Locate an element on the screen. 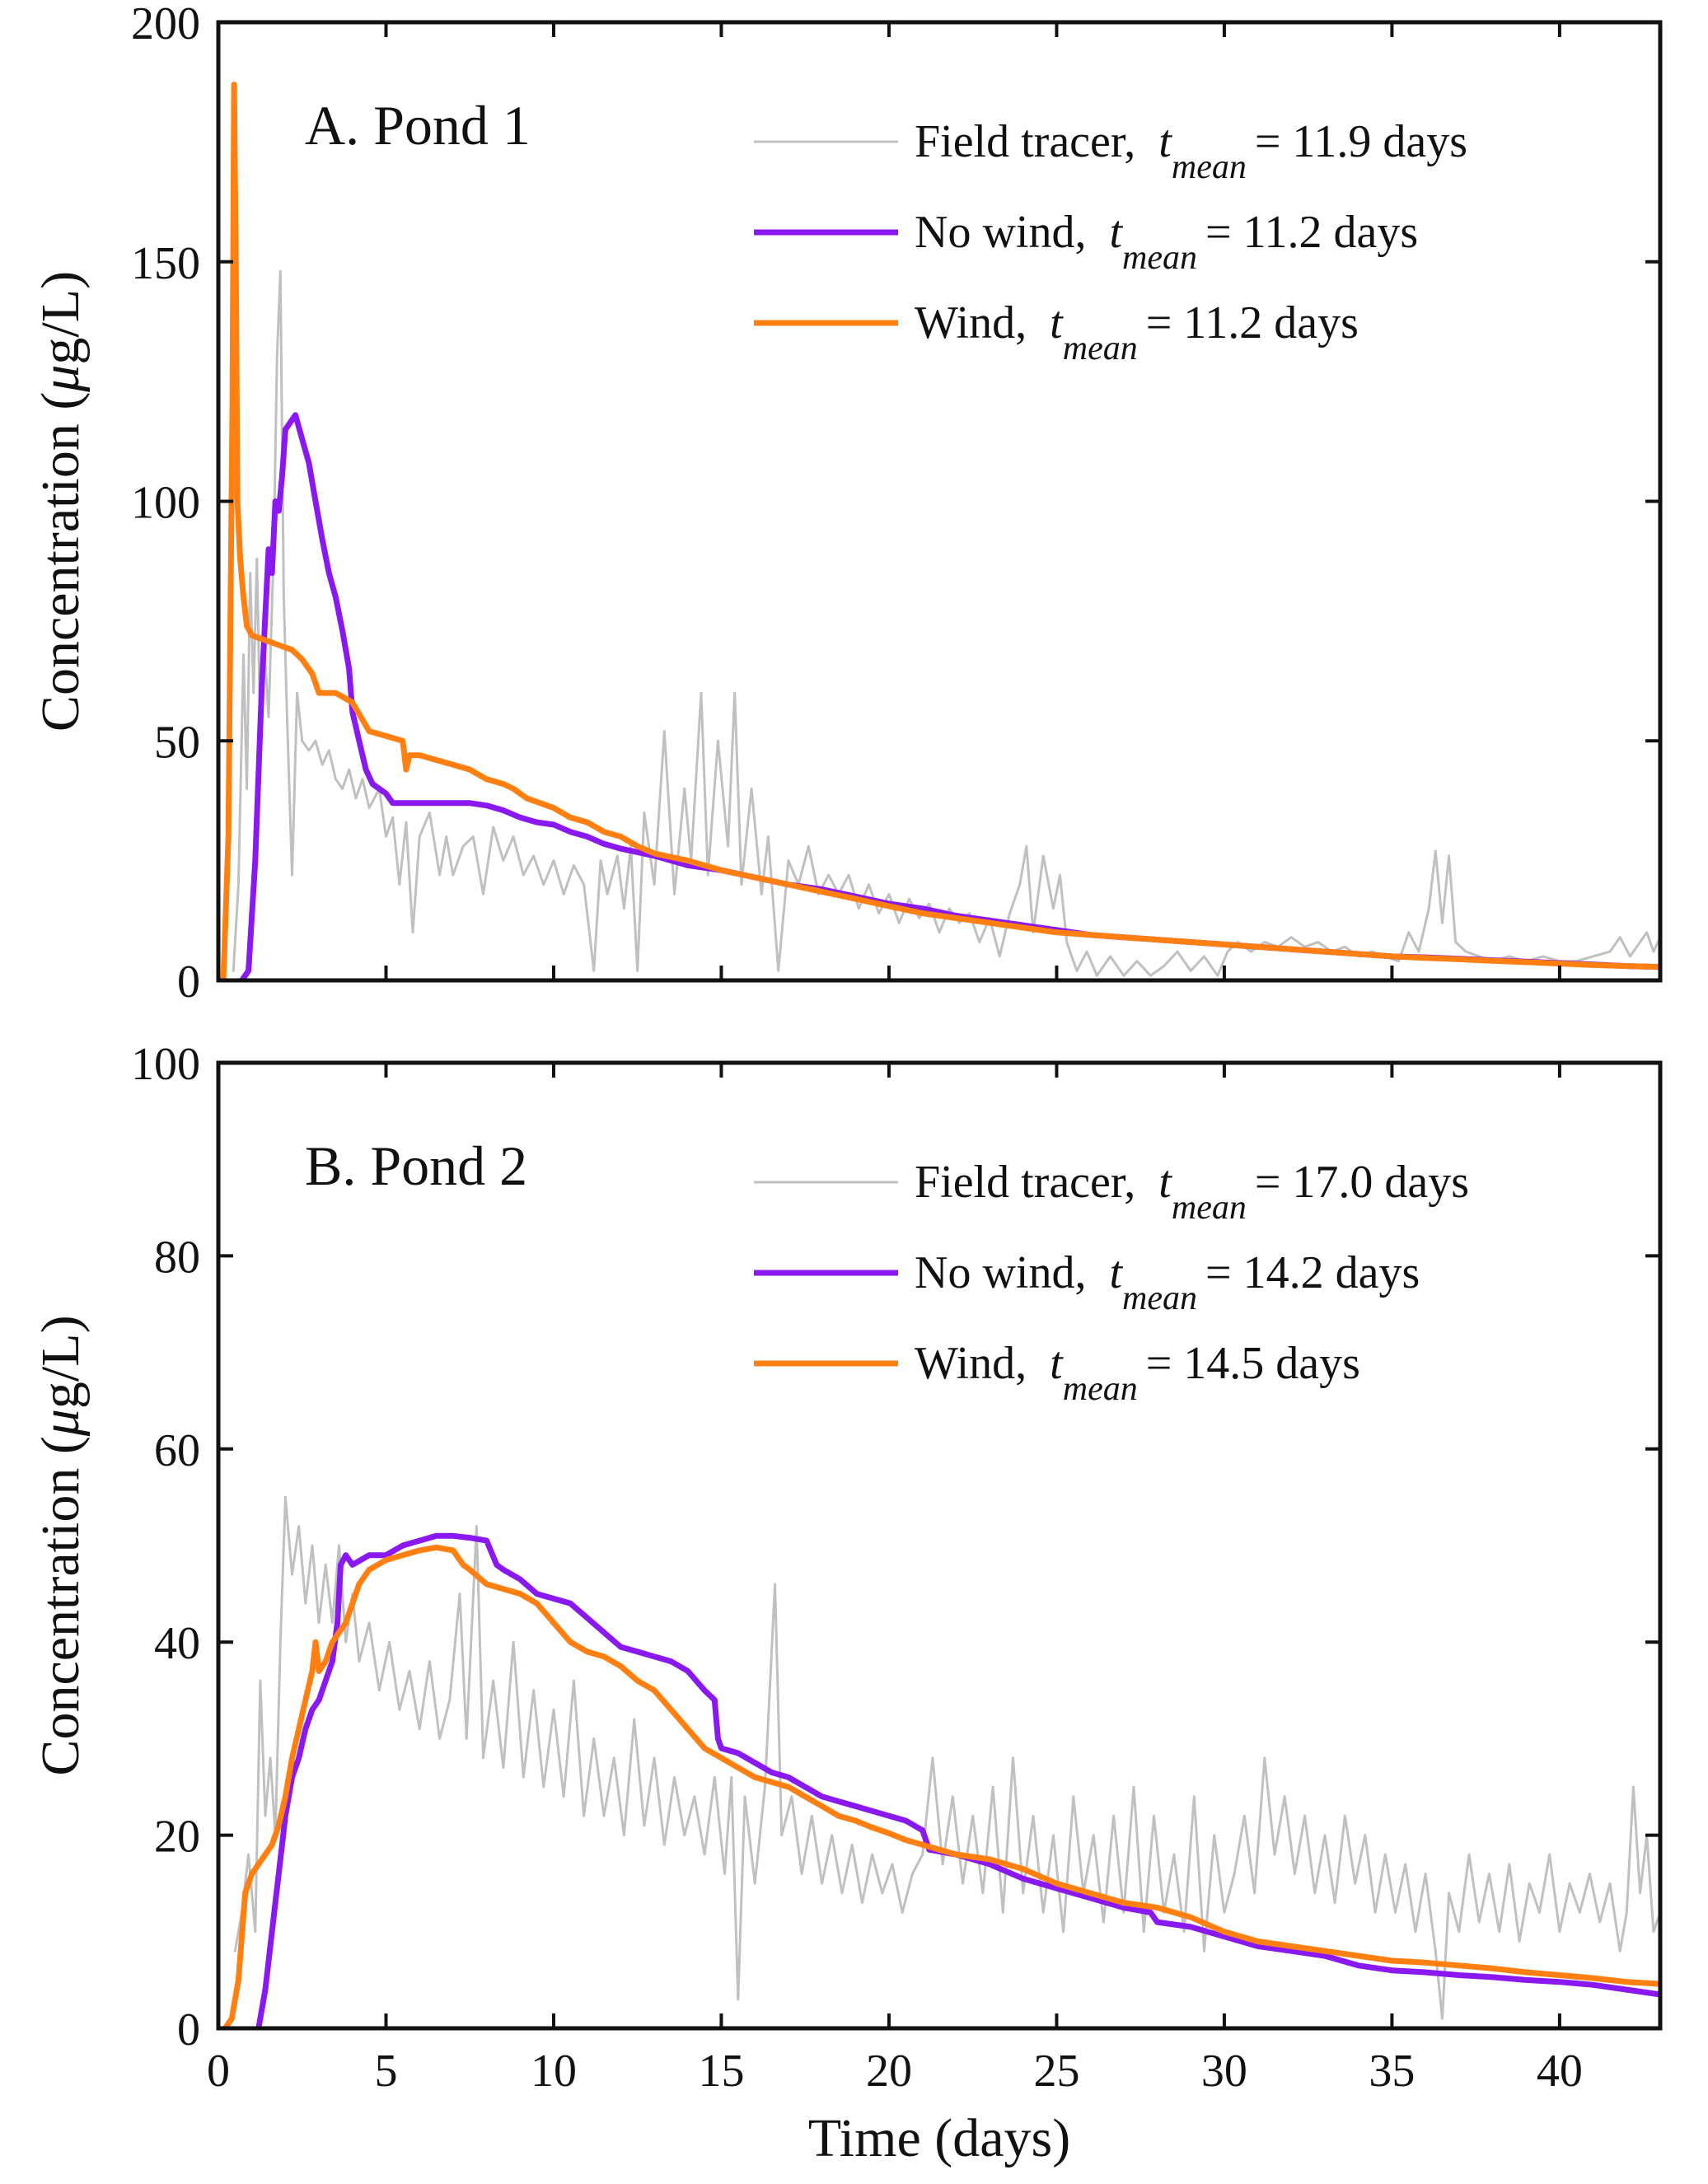 This screenshot has width=1708, height=2184. panel-a-legend-label: No wind, tmean = 11.2 days is located at coordinates (1166, 242).